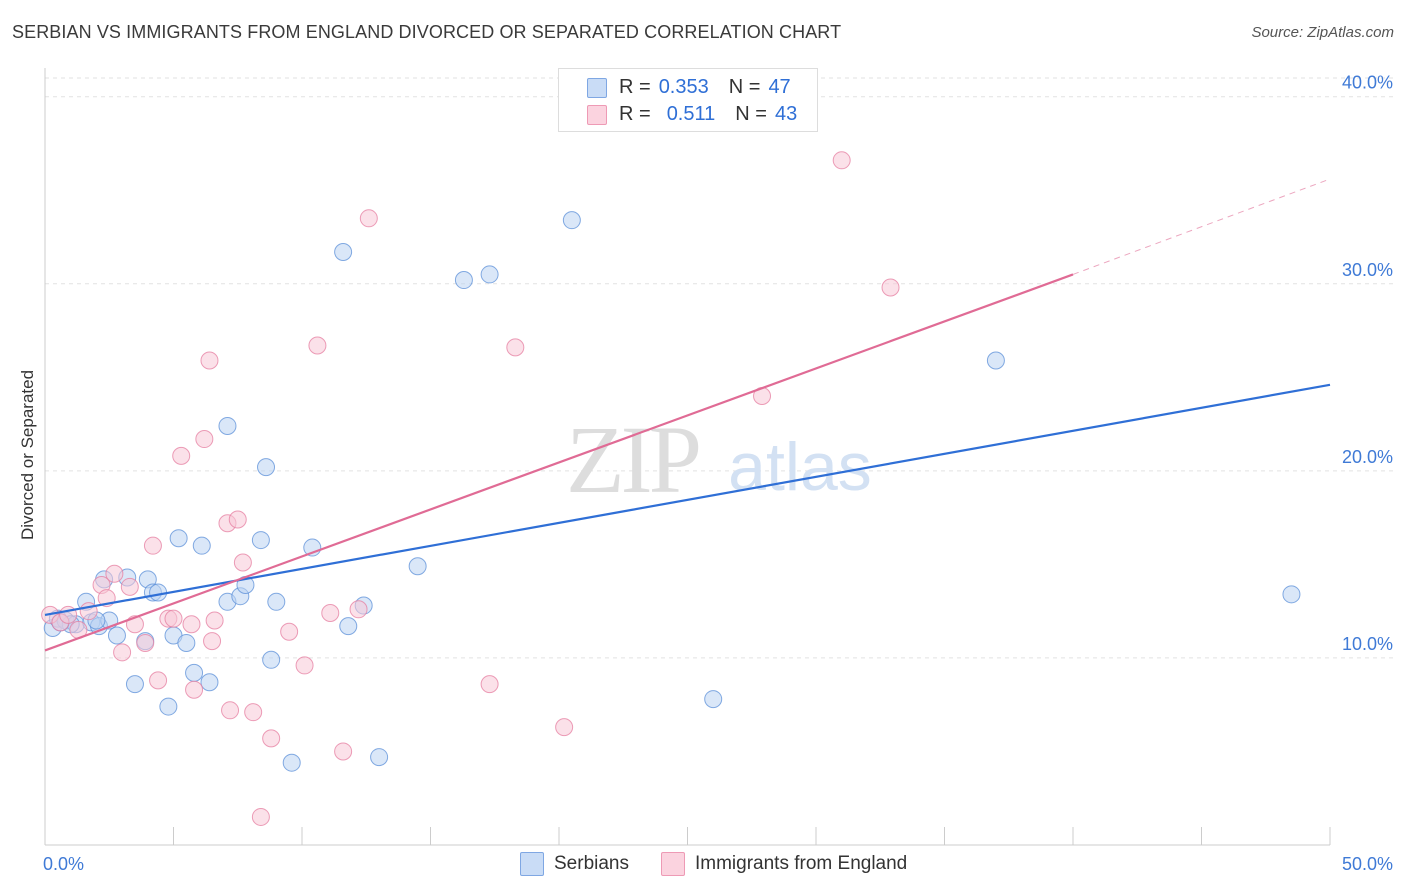 Image resolution: width=1406 pixels, height=892 pixels. Describe the element at coordinates (1322, 32) in the screenshot. I see `chart-source: Source: ZipAtlas.com` at that location.